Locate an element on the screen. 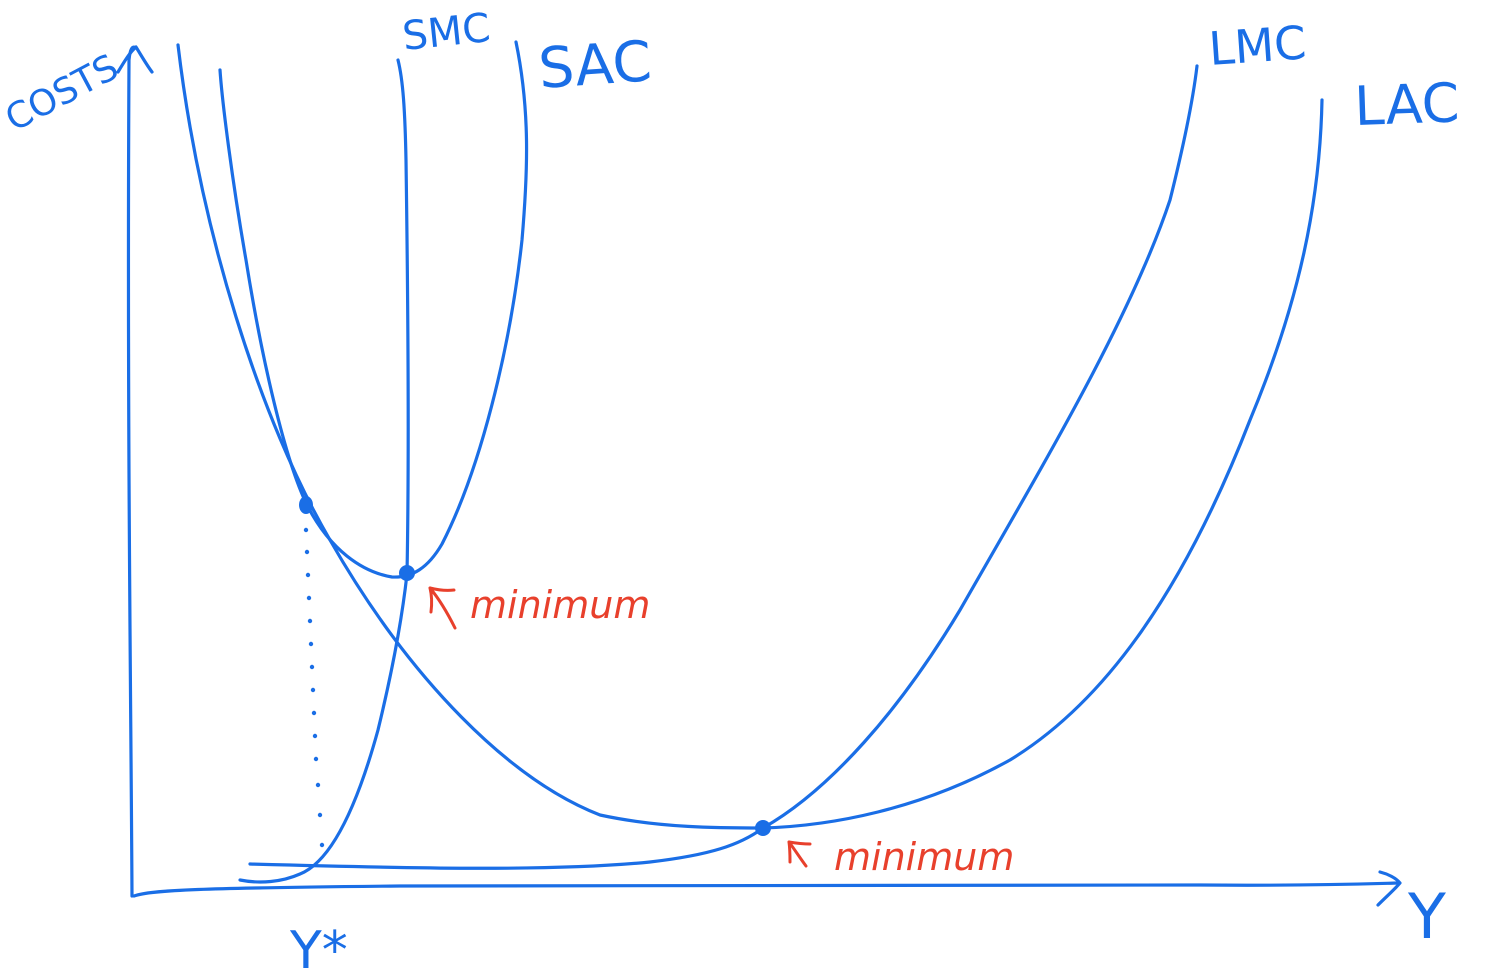 This screenshot has width=1490, height=980. smc-label: SMC is located at coordinates (446, 32).